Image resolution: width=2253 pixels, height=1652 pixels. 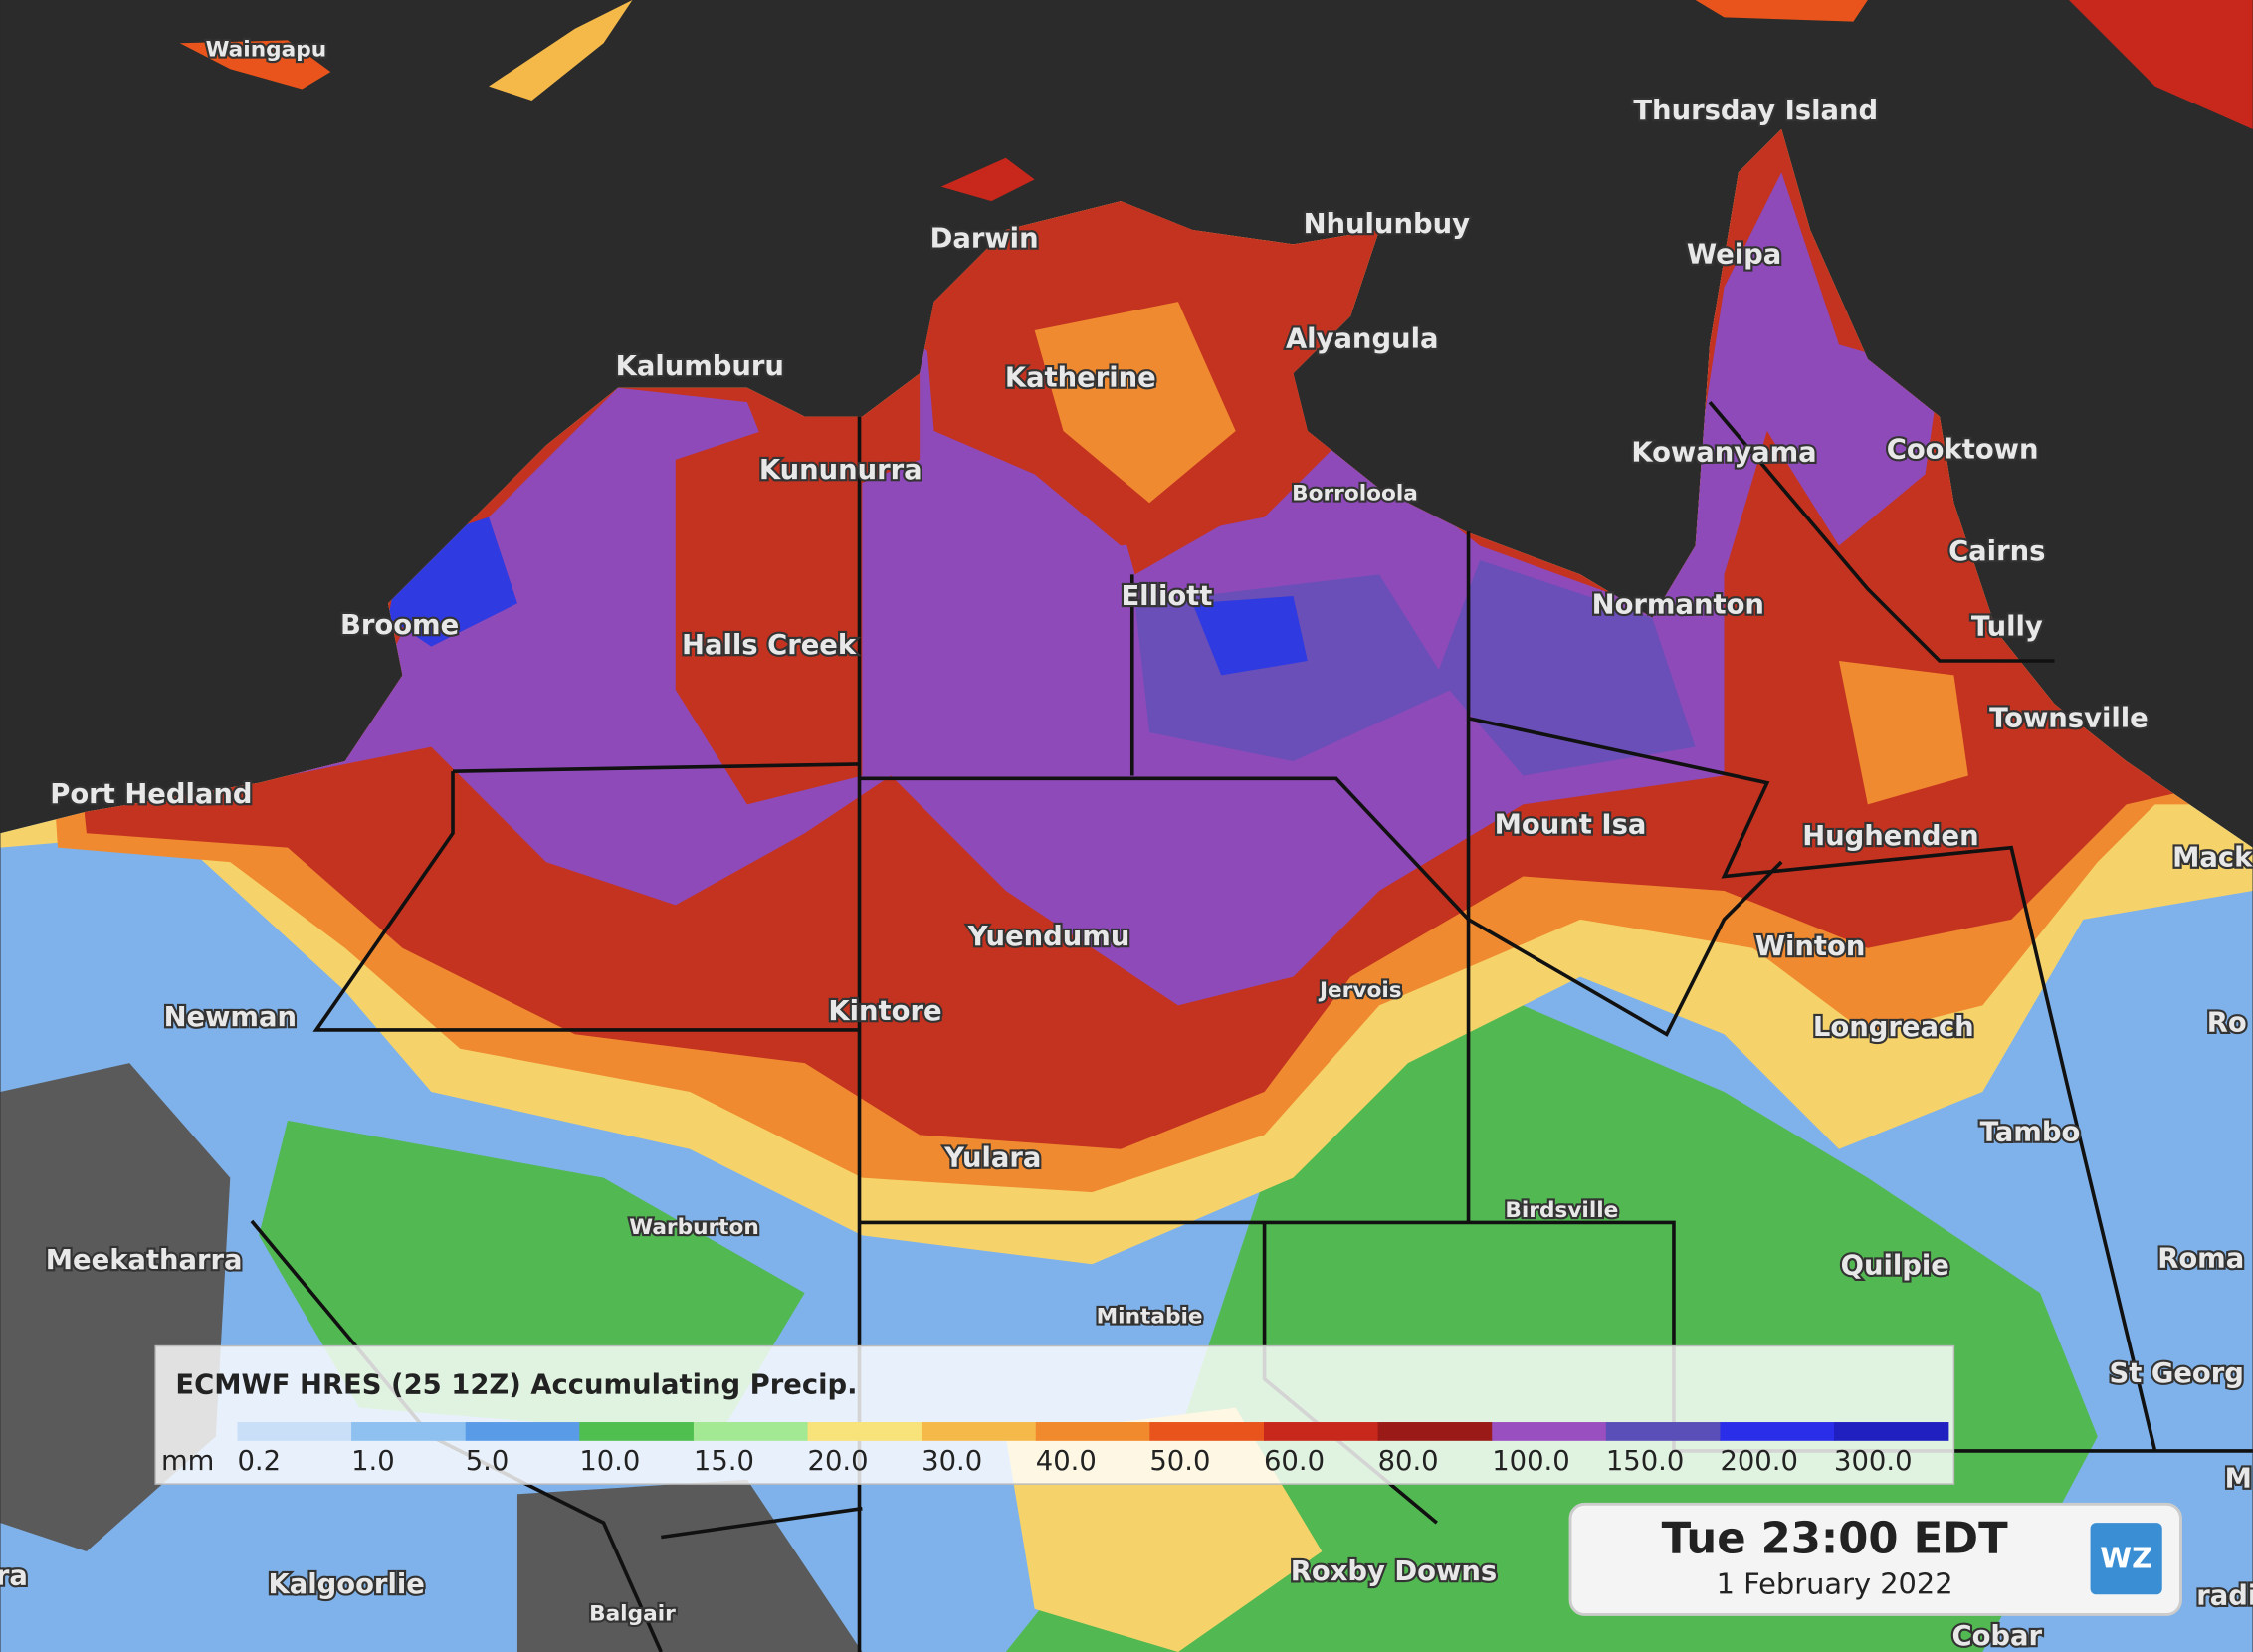 I want to click on place-label: Winton, so click(x=1810, y=946).